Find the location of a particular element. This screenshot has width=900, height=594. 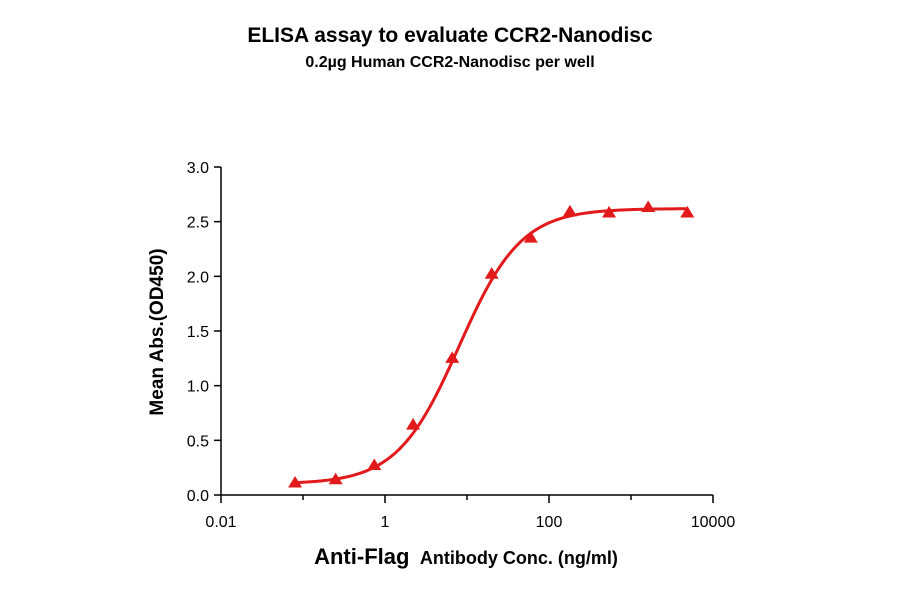

x-axis-label-rest: Antibody Conc. (ng/ml) is located at coordinates (519, 558).